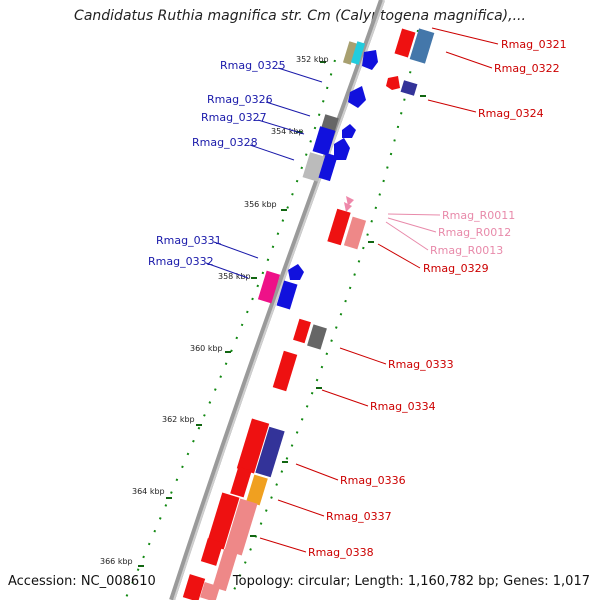  Describe the element at coordinates (253, 65) in the screenshot. I see `gene-label: Rmag_0325` at that location.